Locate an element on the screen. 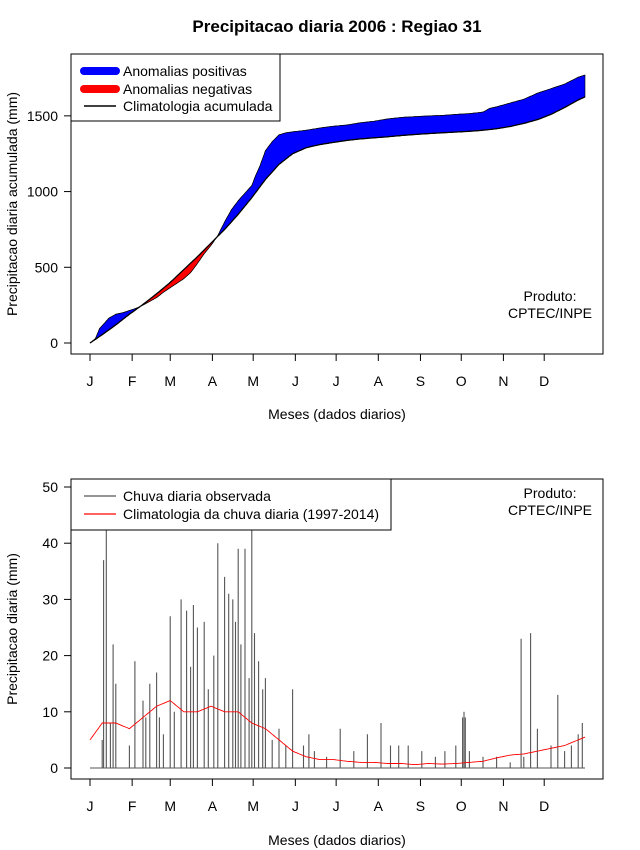 The image size is (640, 850). product-note-line1-bottom: Produto: is located at coordinates (550, 493).